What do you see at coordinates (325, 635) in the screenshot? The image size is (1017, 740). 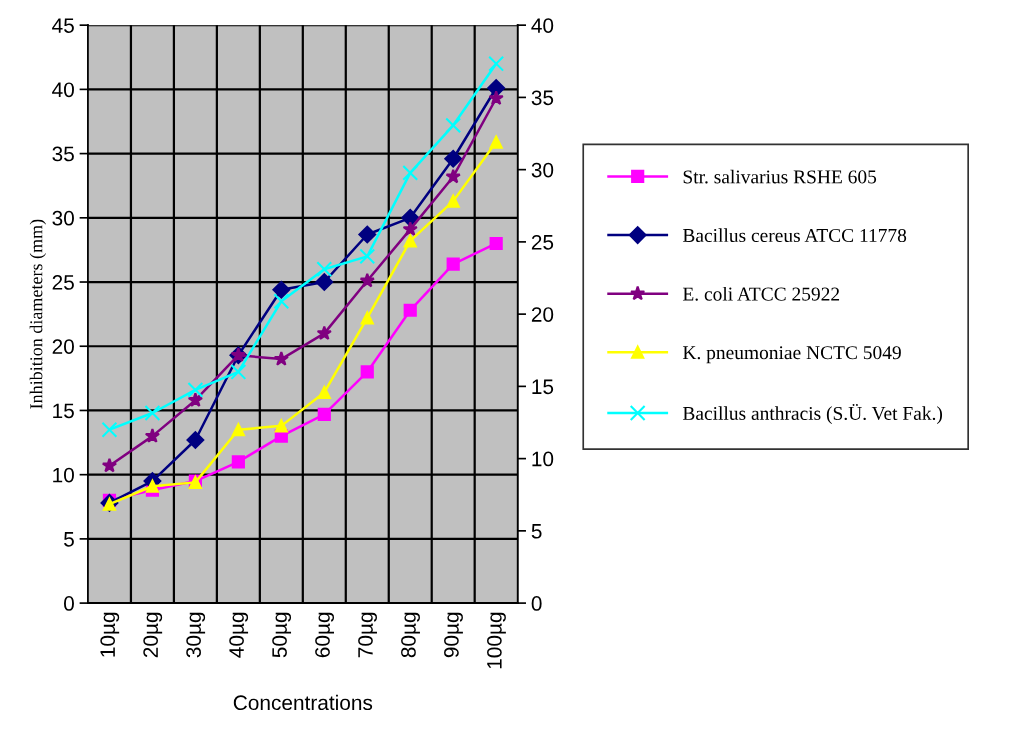 I see `x-tick-label: 60µg` at bounding box center [325, 635].